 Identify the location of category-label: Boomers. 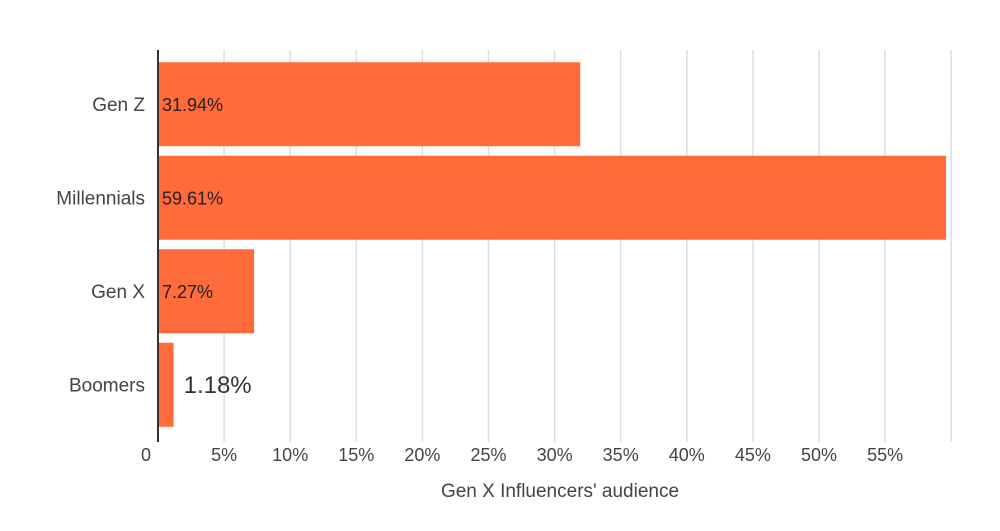
(107, 385).